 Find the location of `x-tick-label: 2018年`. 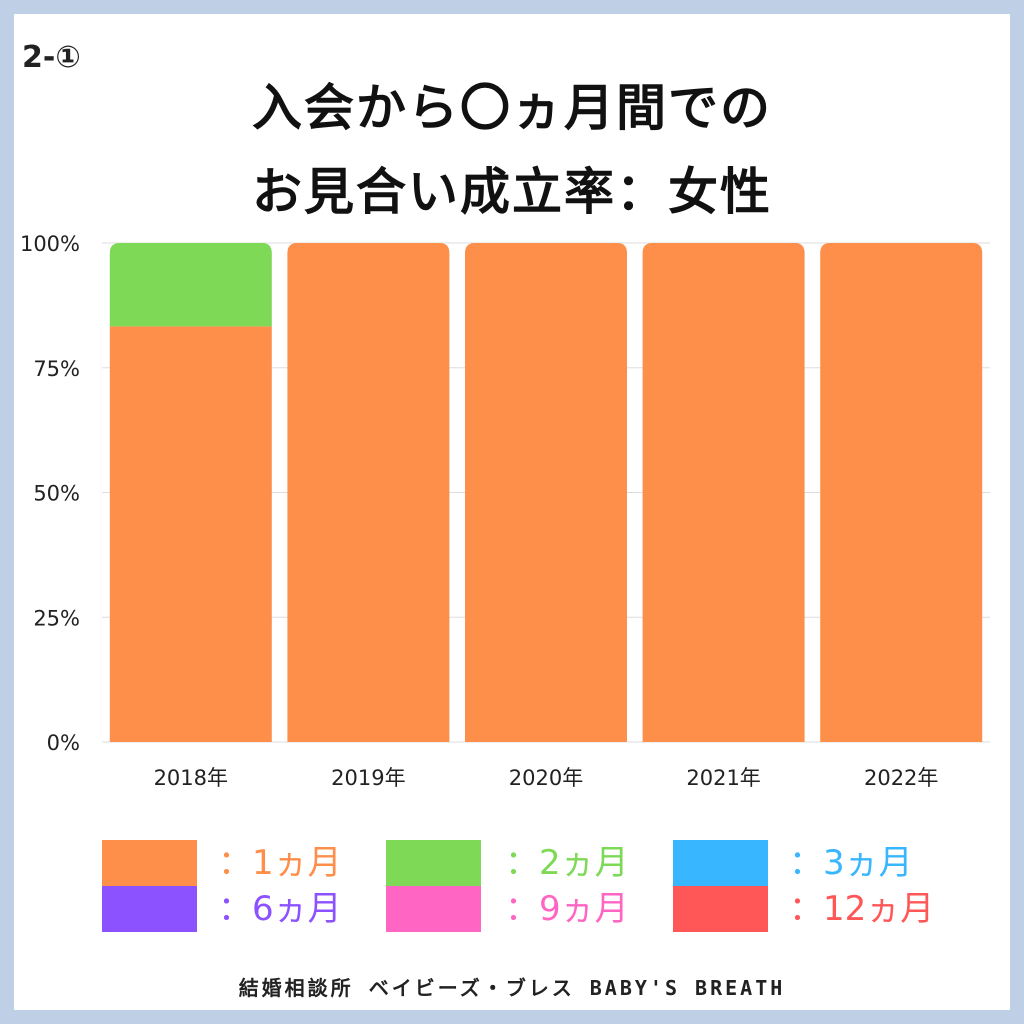

x-tick-label: 2018年 is located at coordinates (191, 778).